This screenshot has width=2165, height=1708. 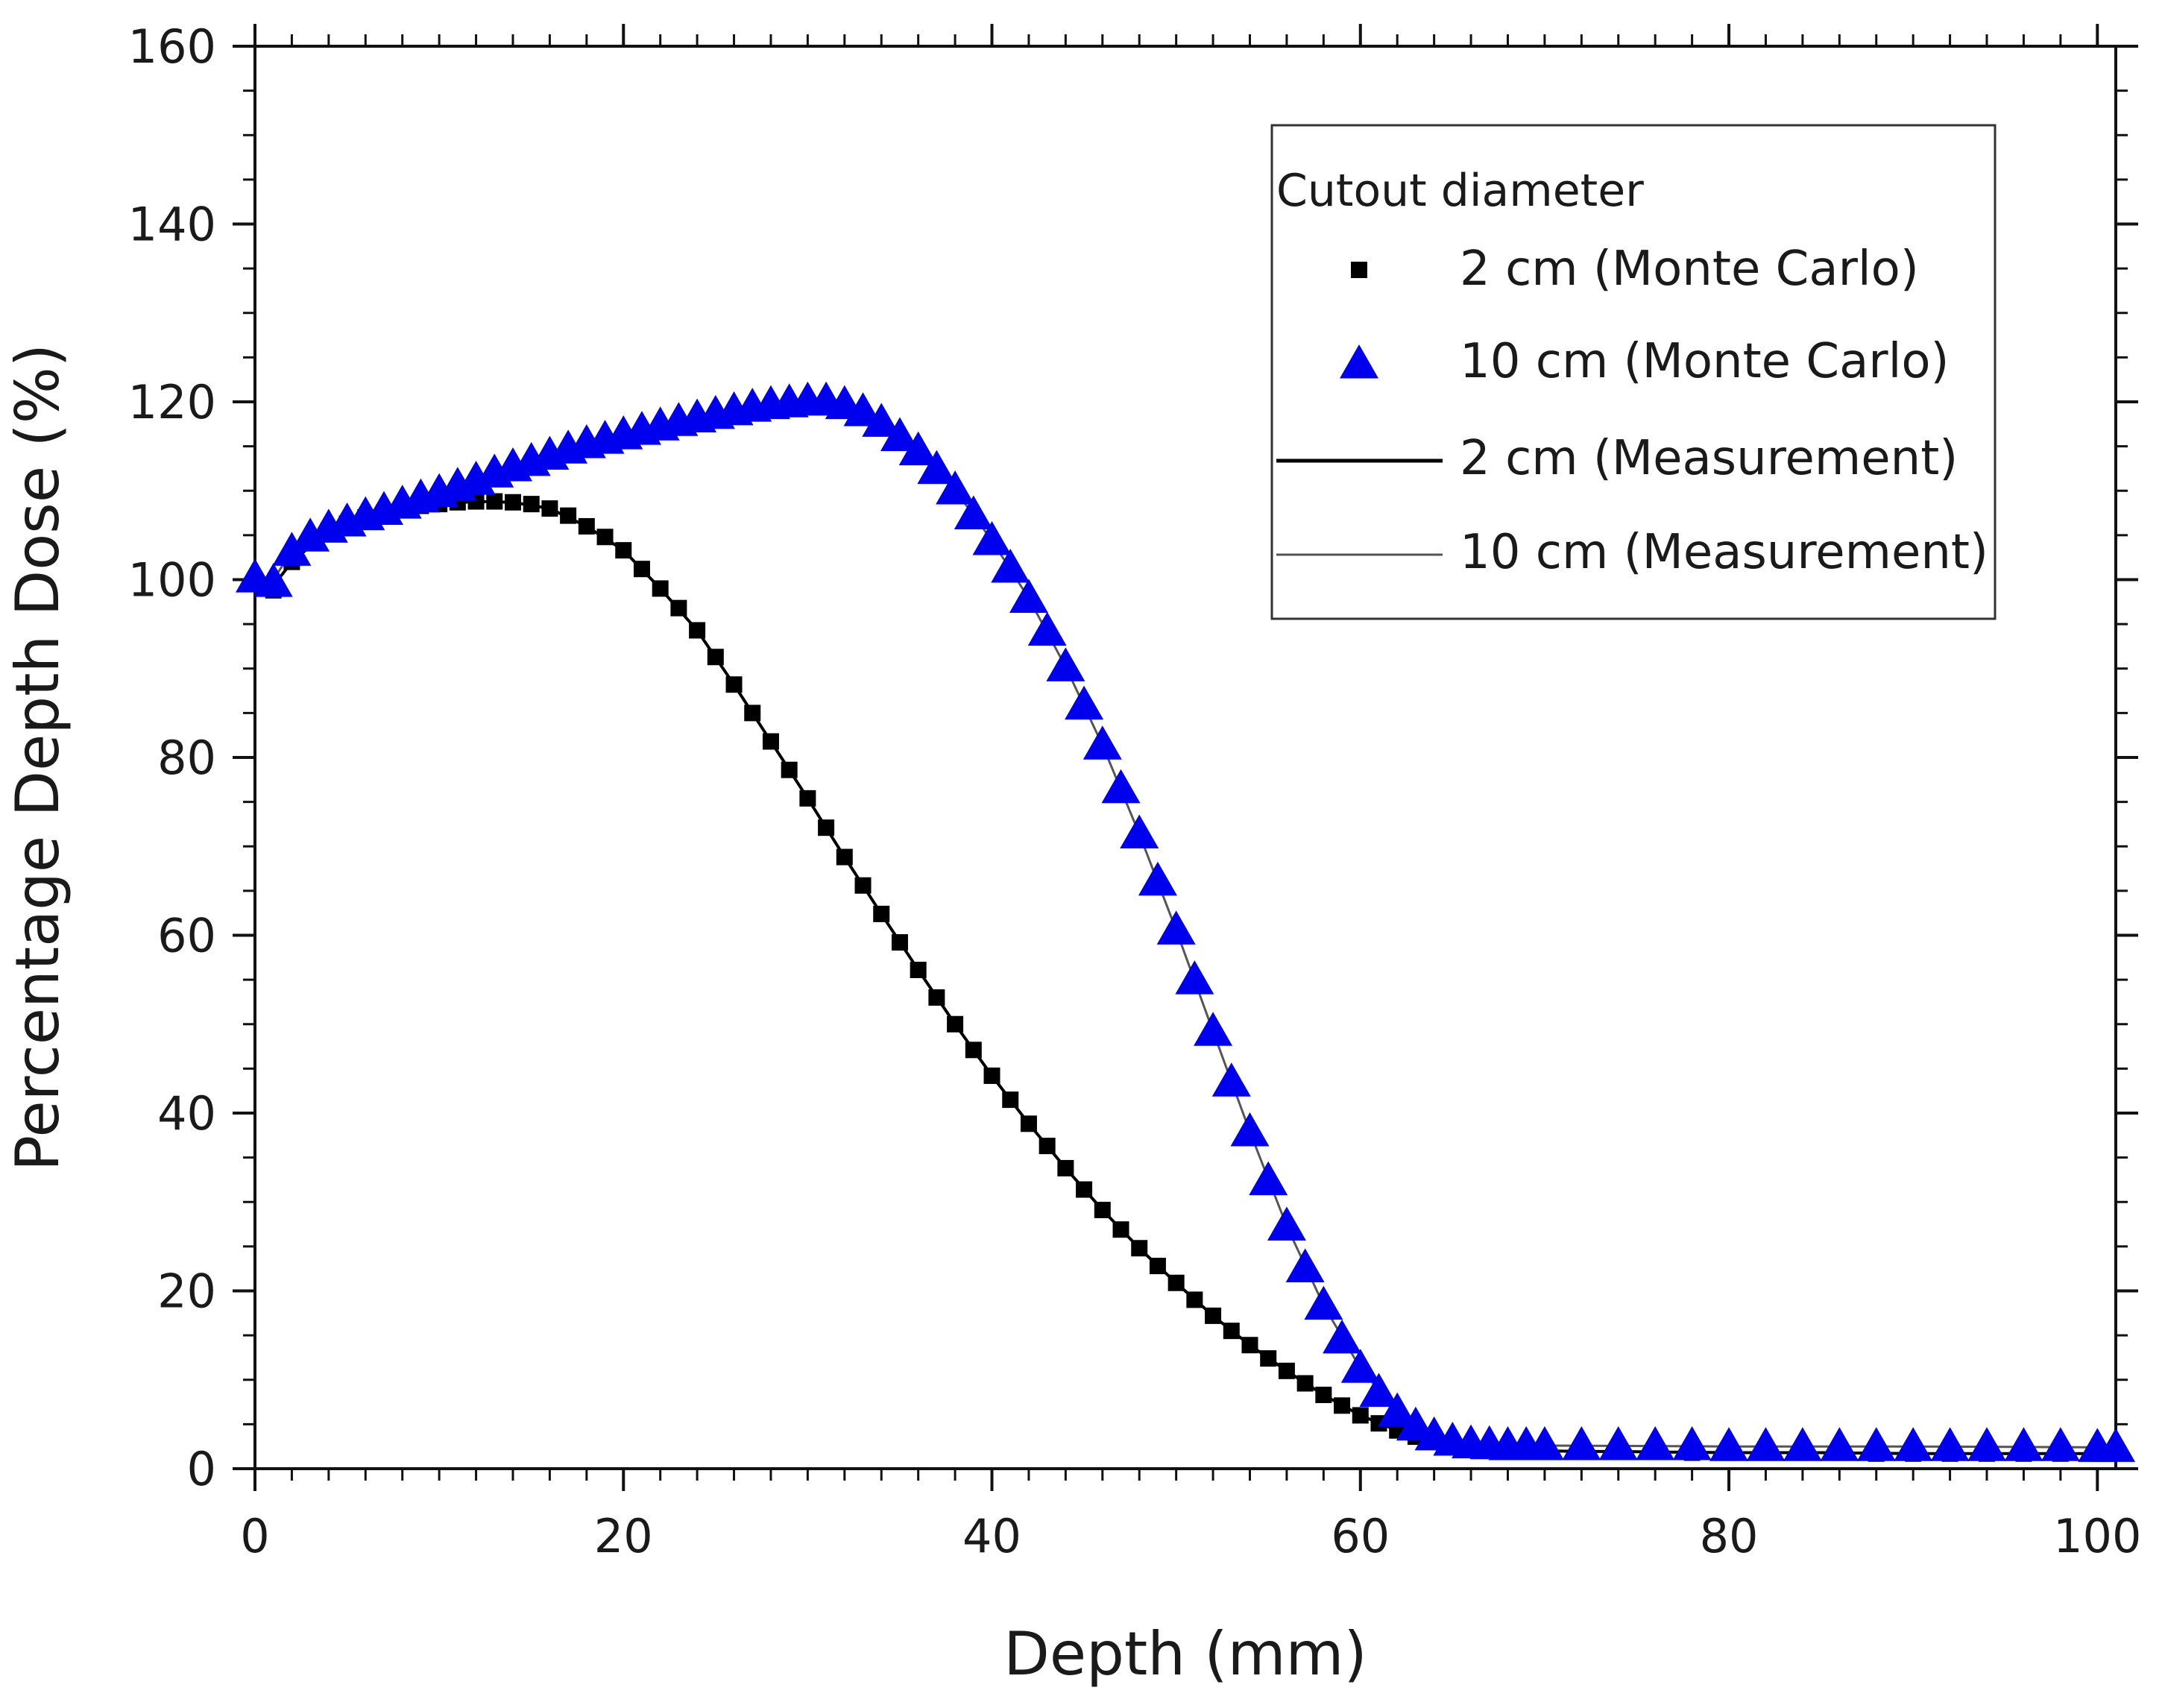 I want to click on x-tick-label: 0, so click(x=254, y=1536).